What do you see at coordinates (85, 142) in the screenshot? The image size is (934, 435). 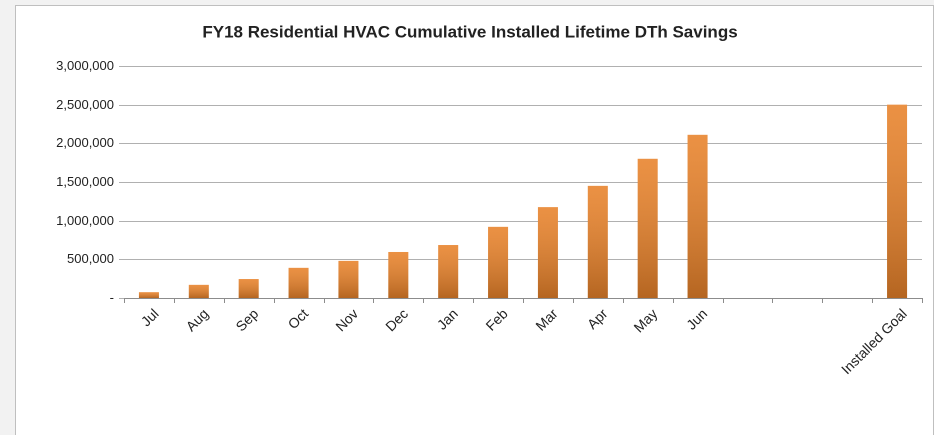 I see `y-tick-label: 2,000,000` at bounding box center [85, 142].